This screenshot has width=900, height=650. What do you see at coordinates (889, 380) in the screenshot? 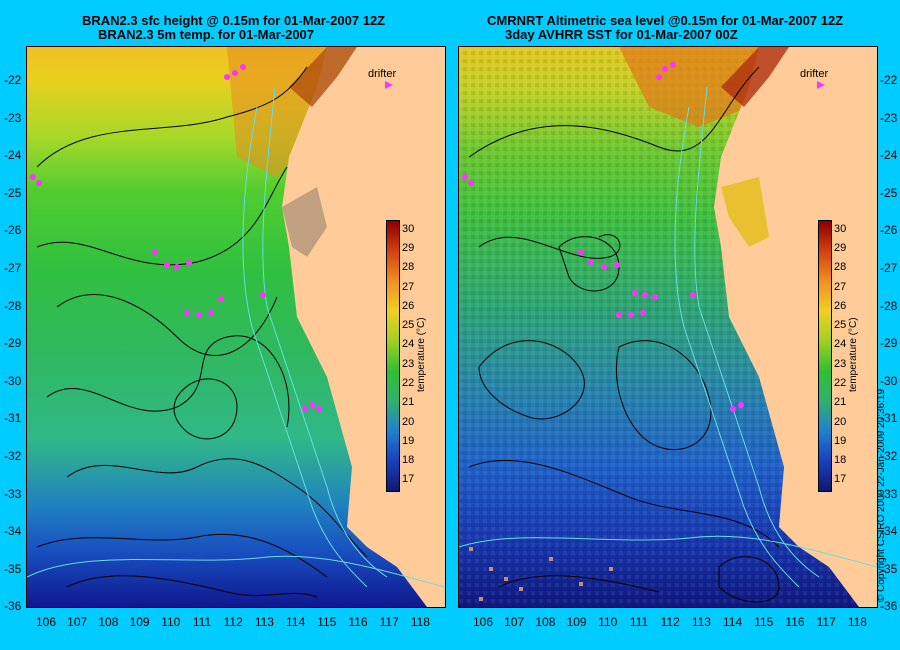
I see `lat-tick-label: -30` at bounding box center [889, 380].